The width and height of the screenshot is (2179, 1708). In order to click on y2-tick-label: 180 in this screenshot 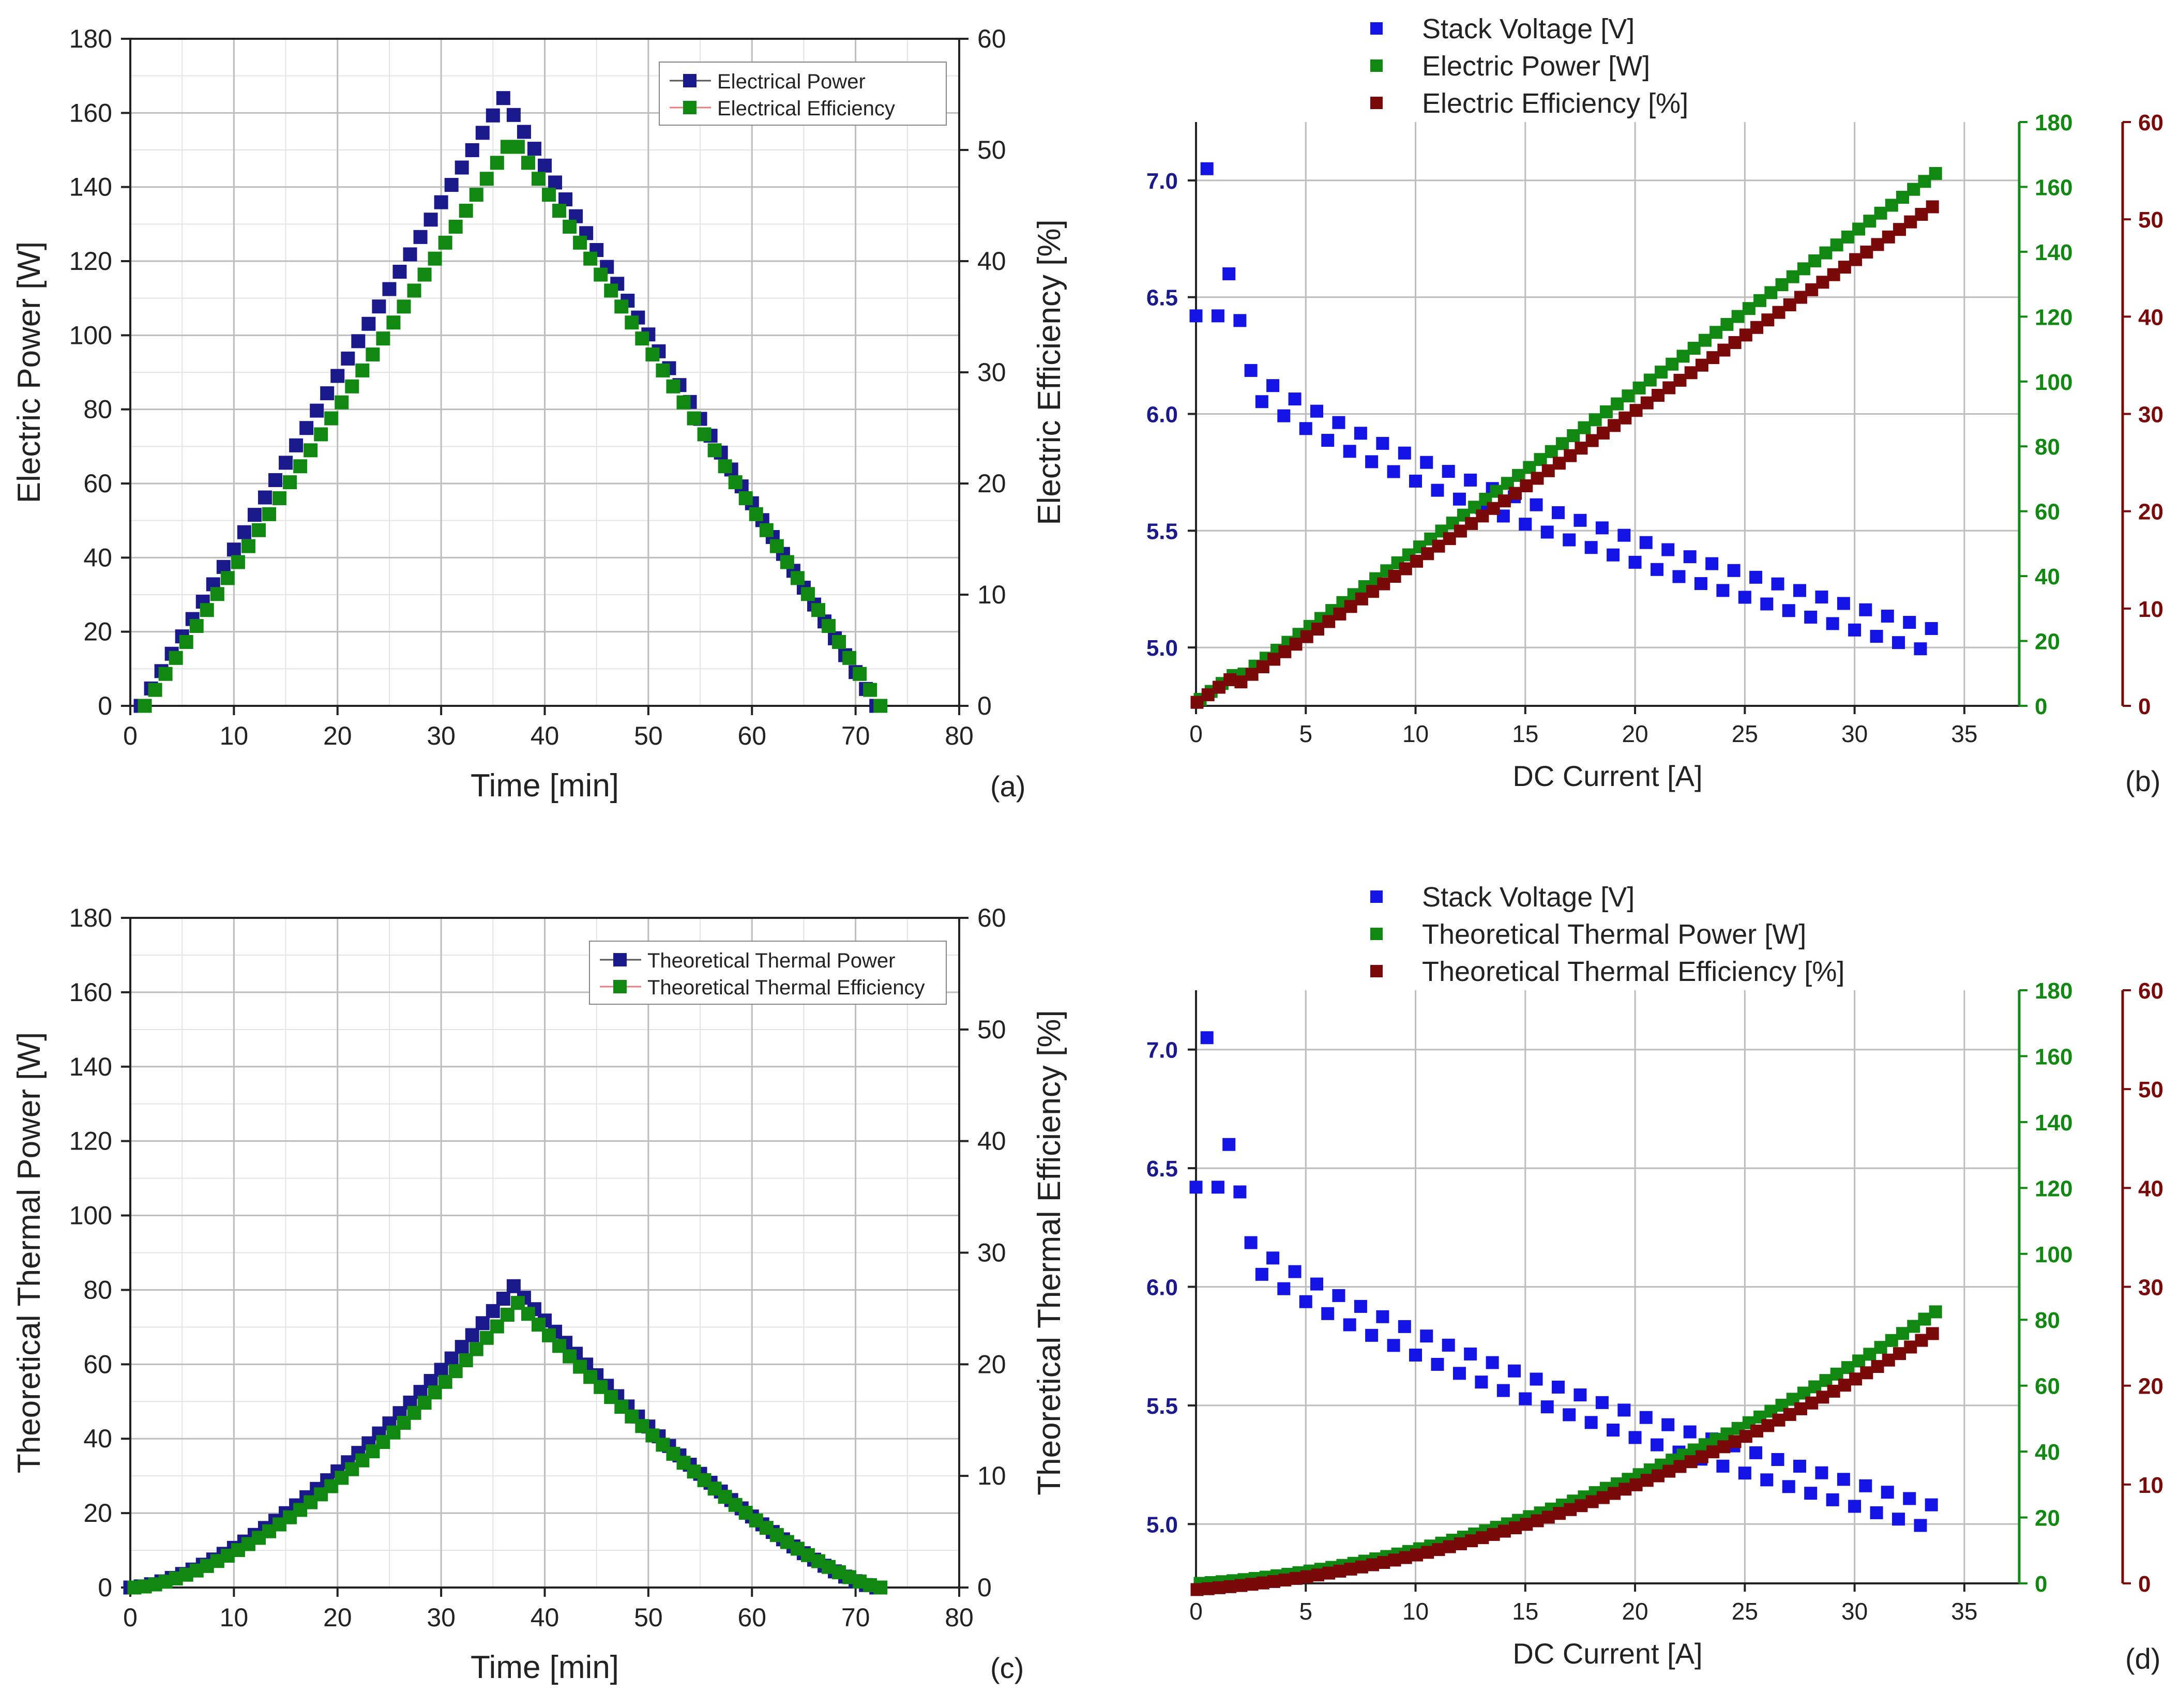, I will do `click(2053, 123)`.